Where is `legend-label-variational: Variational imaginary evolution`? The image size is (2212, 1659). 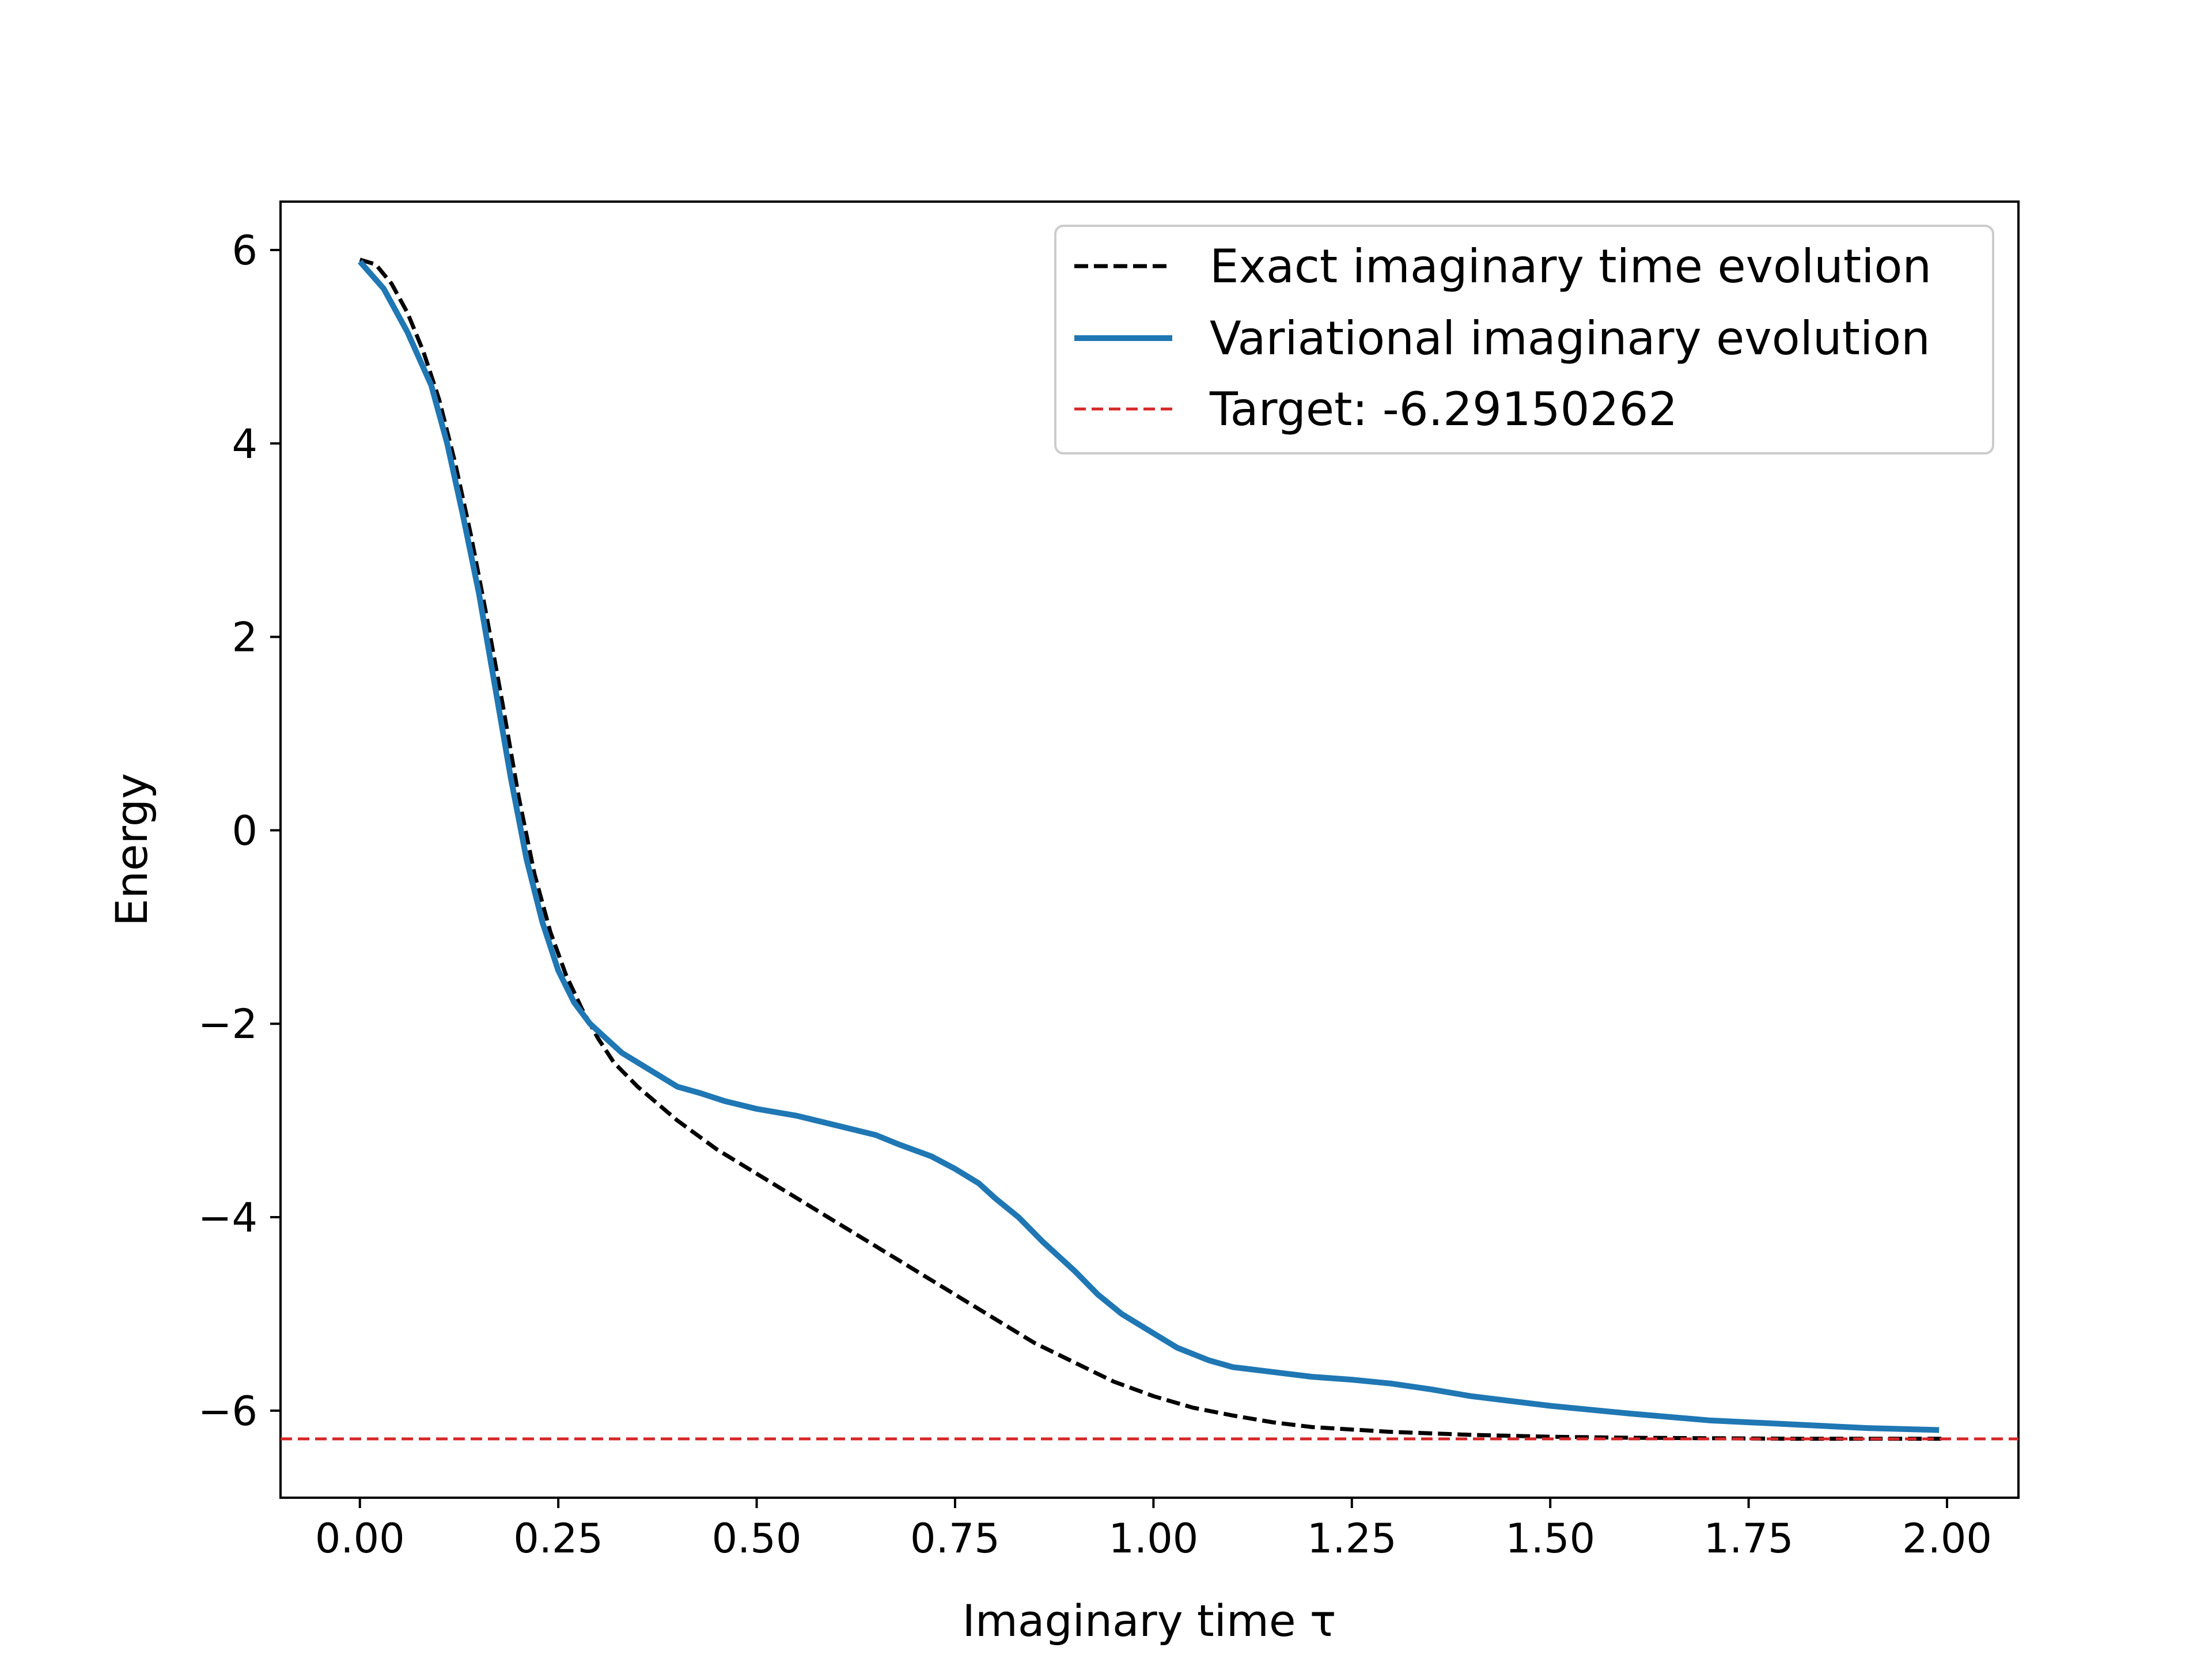 legend-label-variational: Variational imaginary evolution is located at coordinates (1570, 338).